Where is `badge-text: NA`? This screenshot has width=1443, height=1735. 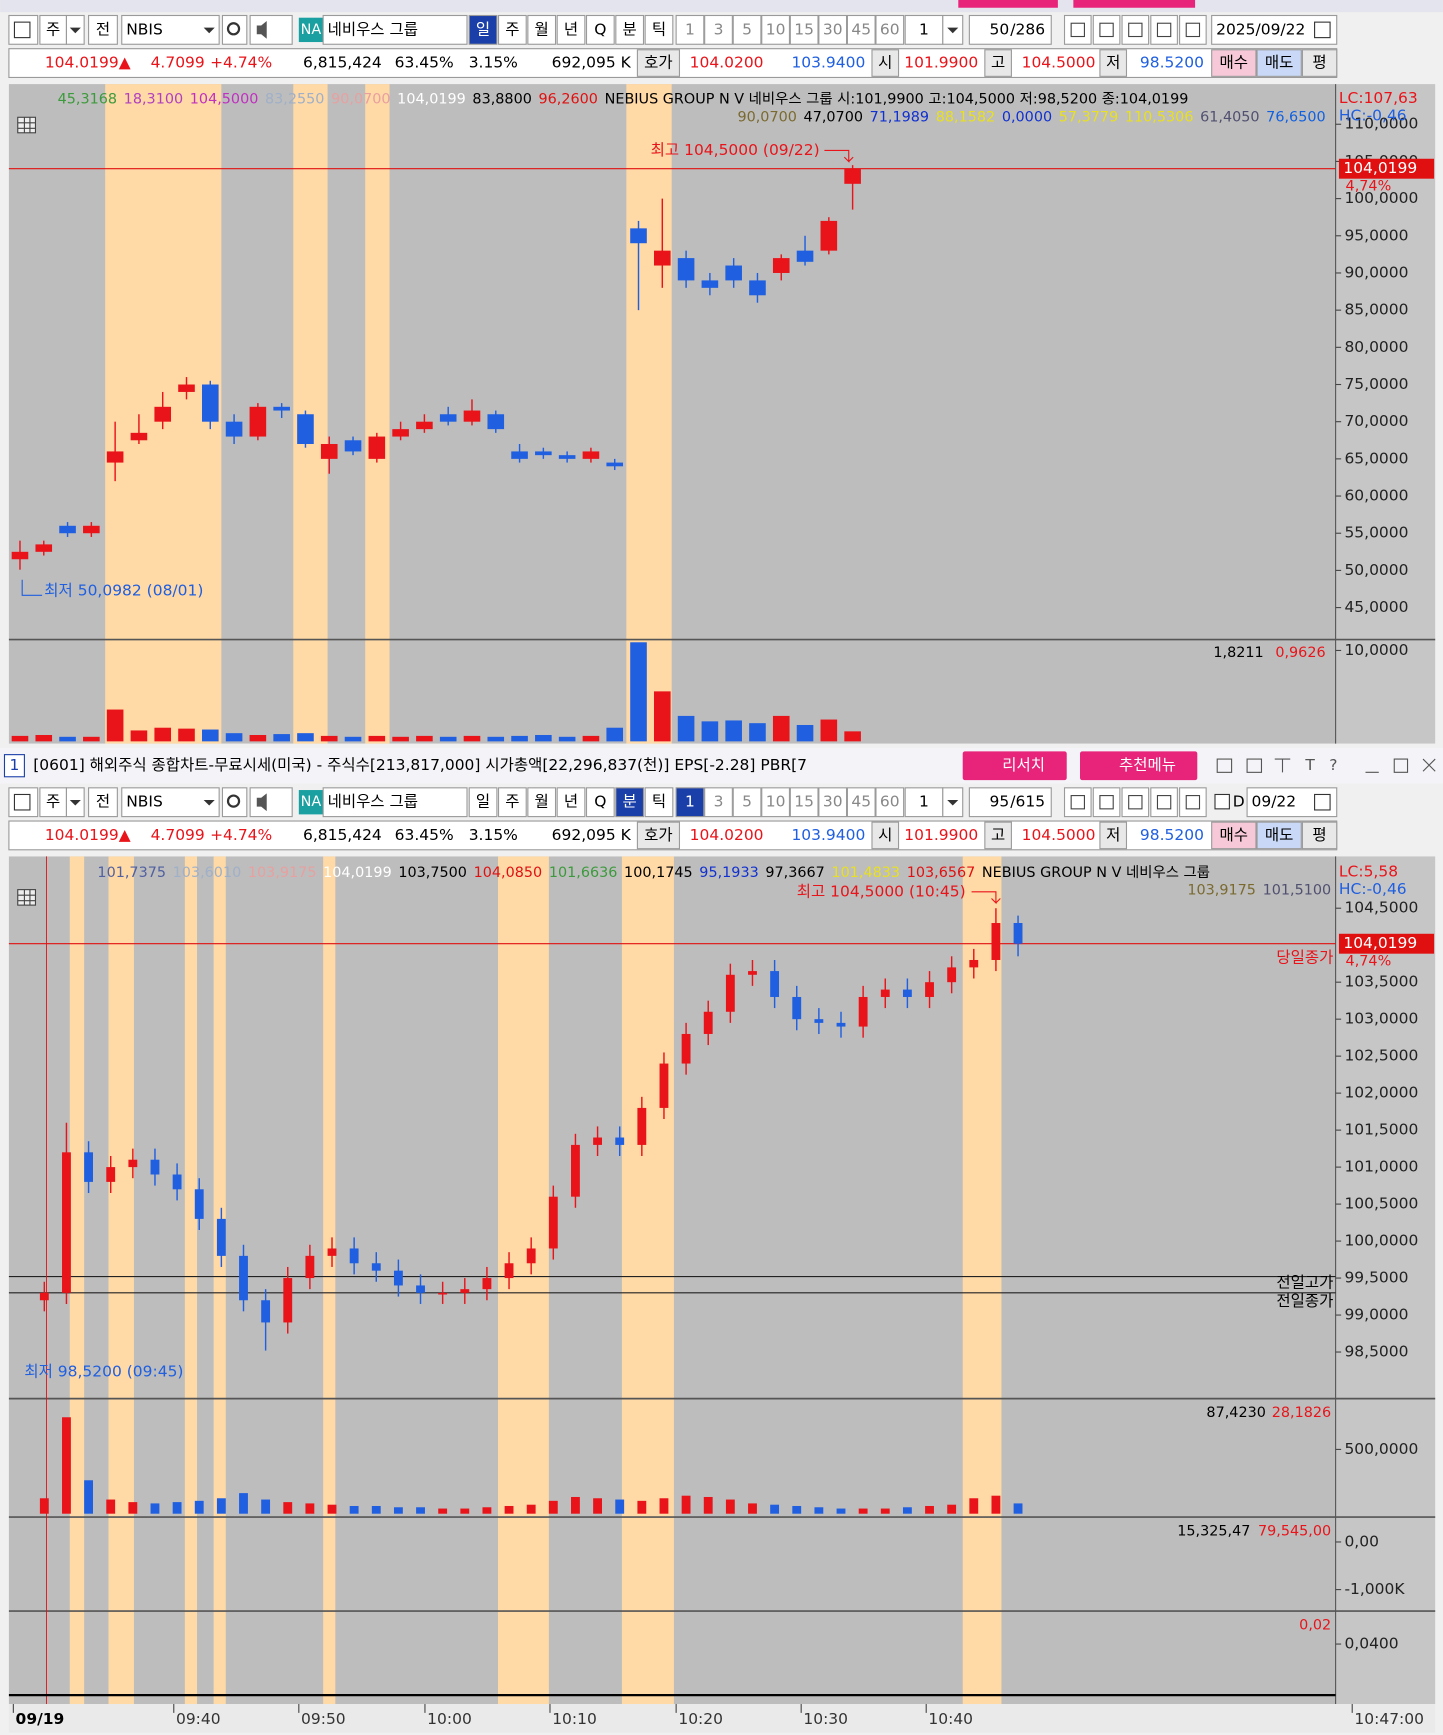 badge-text: NA is located at coordinates (311, 802).